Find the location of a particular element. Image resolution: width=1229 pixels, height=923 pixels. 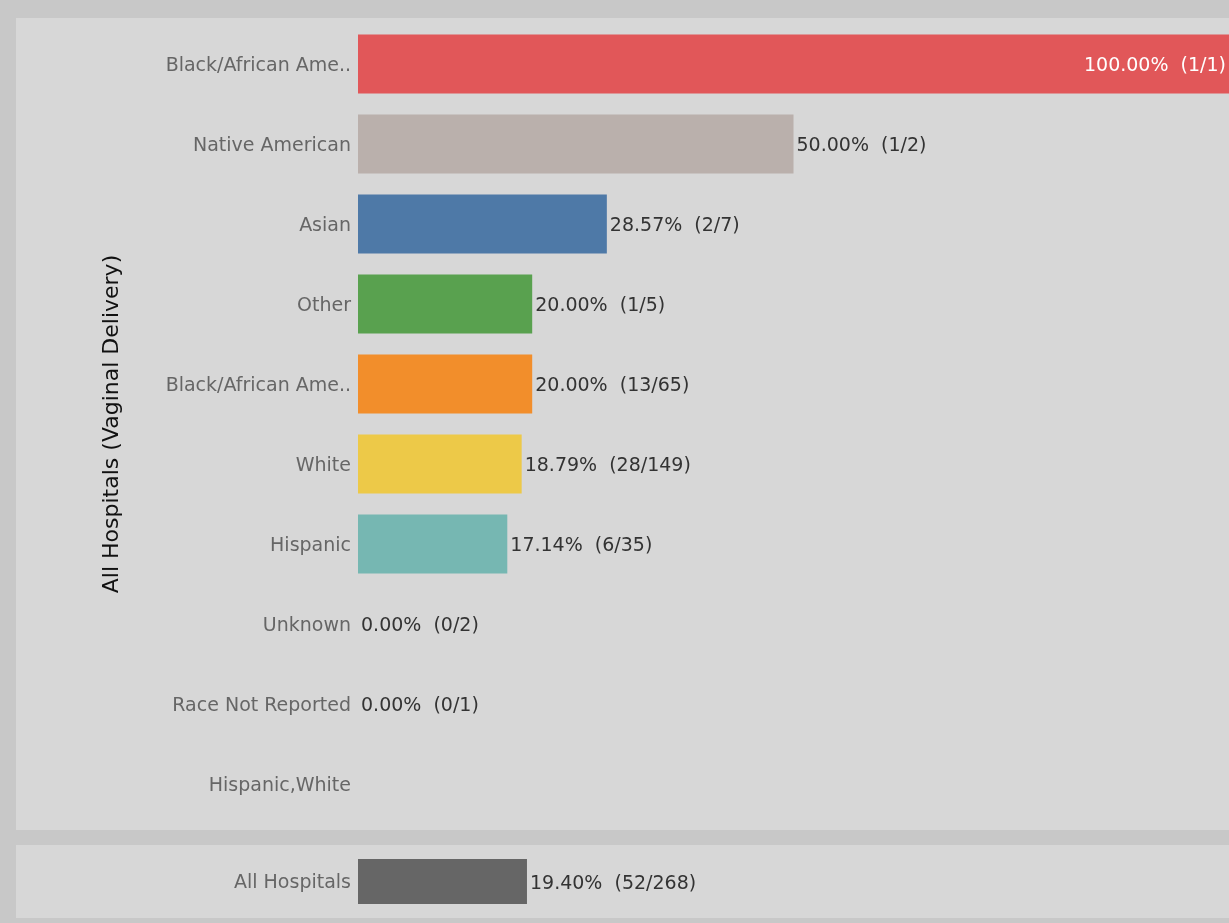

data-label: 100.00% (1/1) is located at coordinates (1154, 64).